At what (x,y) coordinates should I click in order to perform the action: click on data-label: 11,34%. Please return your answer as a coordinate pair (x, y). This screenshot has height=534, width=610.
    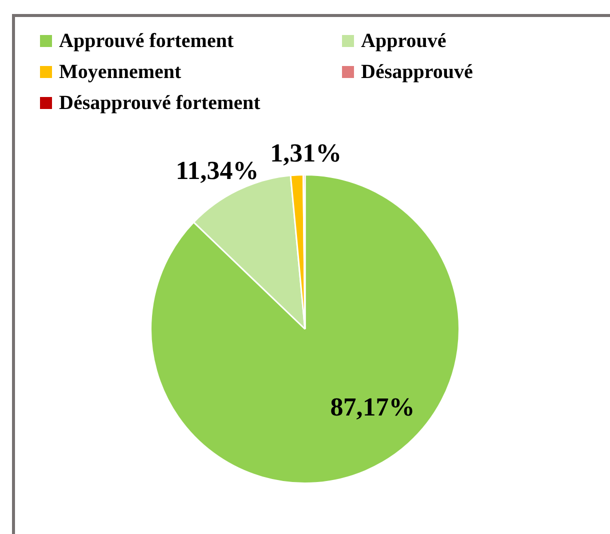
    Looking at the image, I should click on (217, 170).